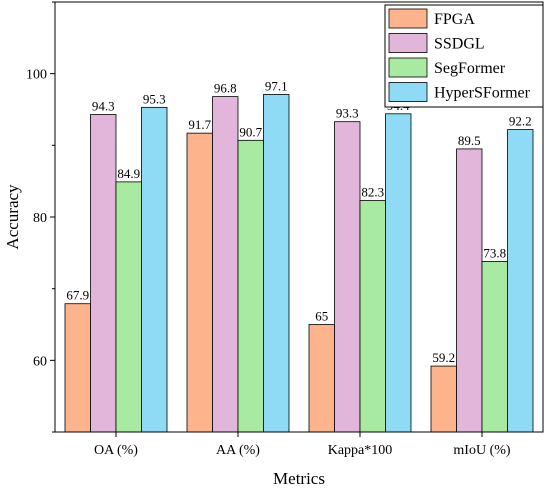 Image resolution: width=550 pixels, height=495 pixels. What do you see at coordinates (40, 218) in the screenshot?
I see `y-tick-label: 80` at bounding box center [40, 218].